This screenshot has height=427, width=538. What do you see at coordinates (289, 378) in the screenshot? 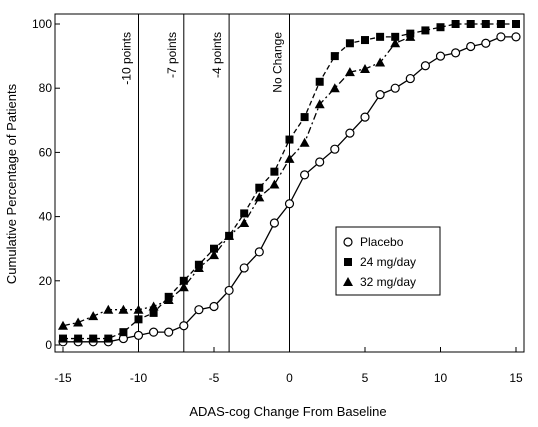
I see `x-tick-label: 0` at bounding box center [289, 378].